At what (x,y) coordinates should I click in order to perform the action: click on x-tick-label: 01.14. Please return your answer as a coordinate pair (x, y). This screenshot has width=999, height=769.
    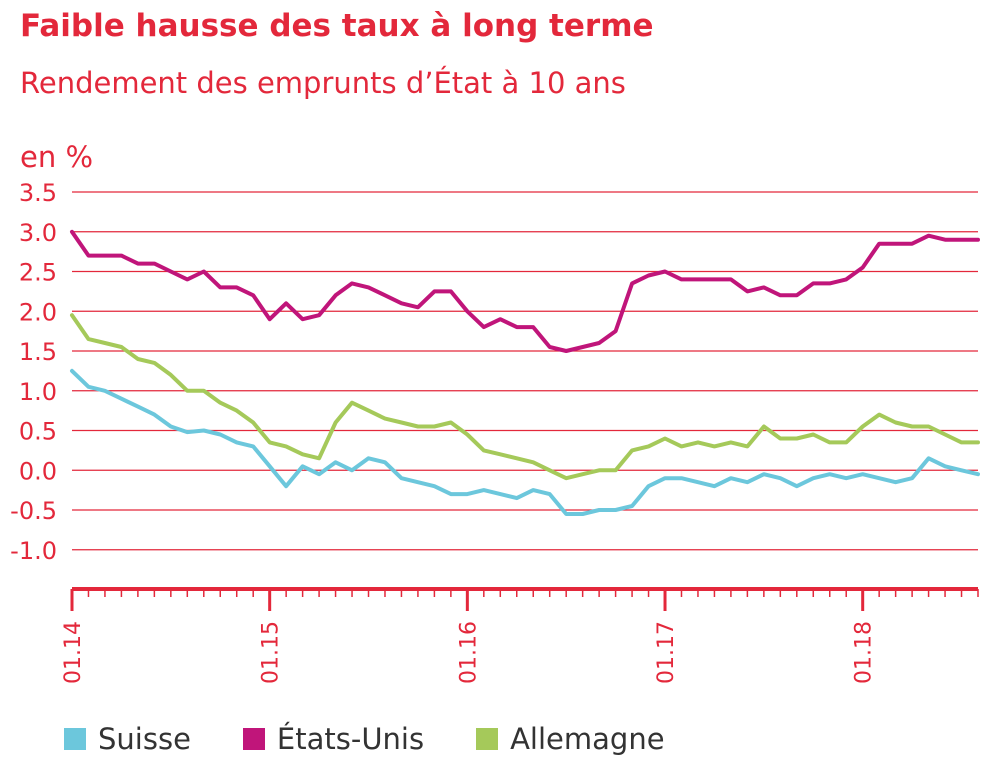
    Looking at the image, I should click on (73, 652).